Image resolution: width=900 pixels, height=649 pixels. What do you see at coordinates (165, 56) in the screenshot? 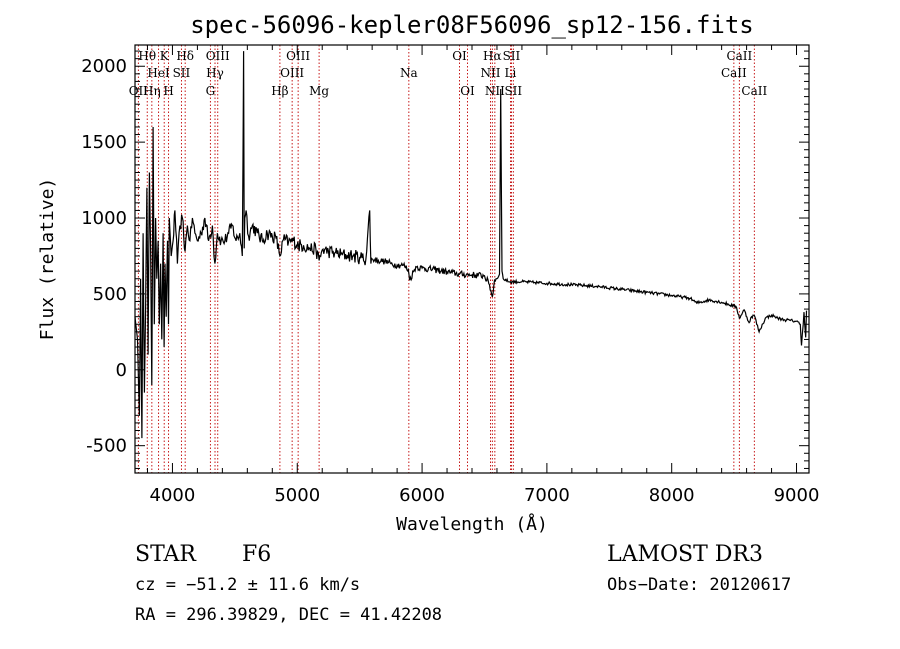
I see `line-marker-label: K` at bounding box center [165, 56].